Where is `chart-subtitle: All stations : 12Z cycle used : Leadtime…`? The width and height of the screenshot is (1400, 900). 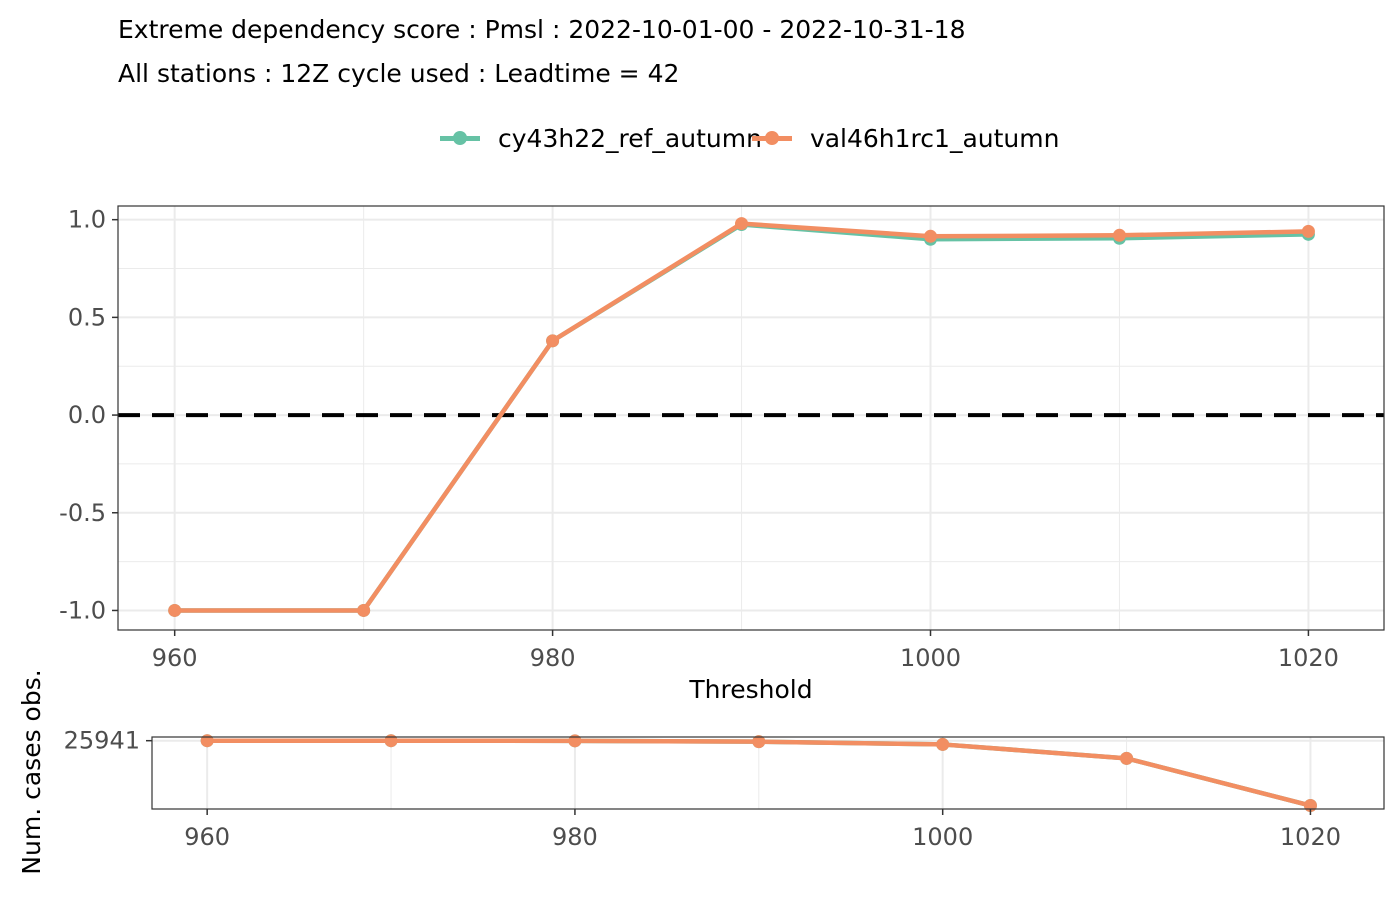
chart-subtitle: All stations : 12Z cycle used : Leadtime… is located at coordinates (399, 73).